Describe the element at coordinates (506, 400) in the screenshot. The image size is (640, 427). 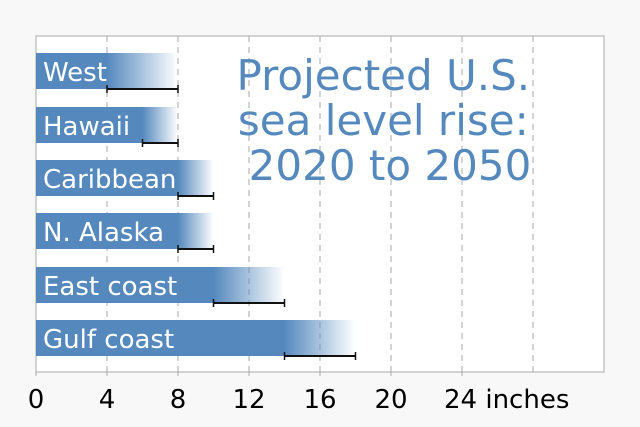
I see `x-tick-label: 24 inches` at that location.